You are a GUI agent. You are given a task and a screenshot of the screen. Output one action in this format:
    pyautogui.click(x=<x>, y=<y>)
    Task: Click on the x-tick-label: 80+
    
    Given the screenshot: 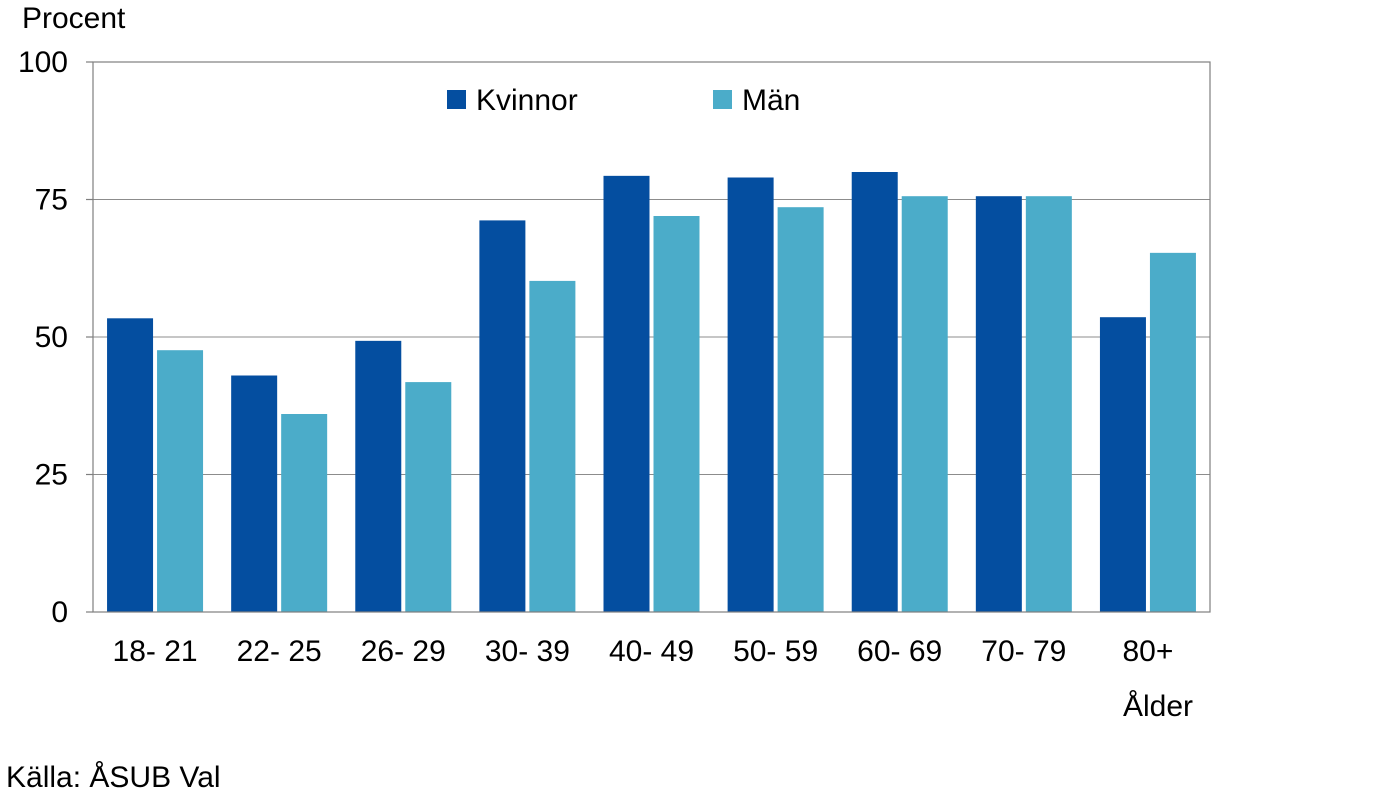 What is the action you would take?
    pyautogui.click(x=1147, y=651)
    